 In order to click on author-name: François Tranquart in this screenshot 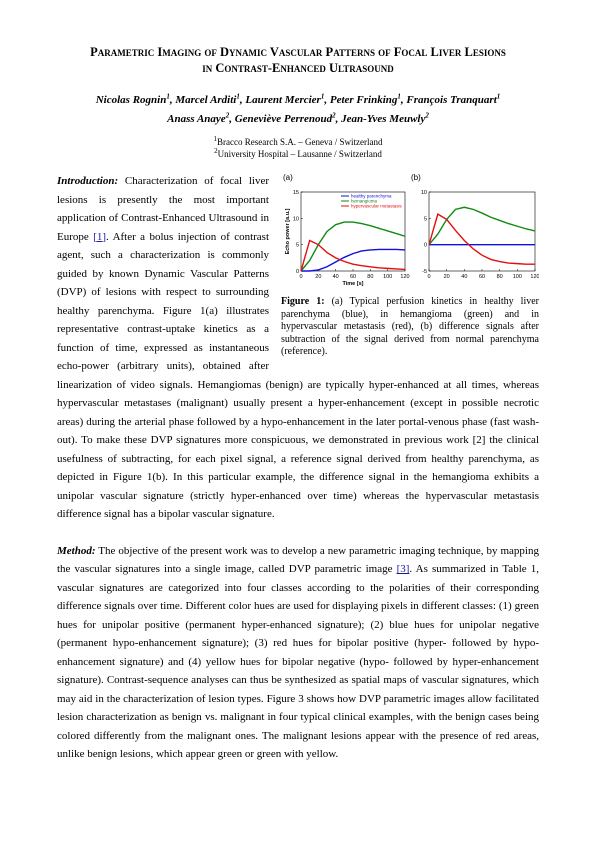, I will do `click(451, 100)`.